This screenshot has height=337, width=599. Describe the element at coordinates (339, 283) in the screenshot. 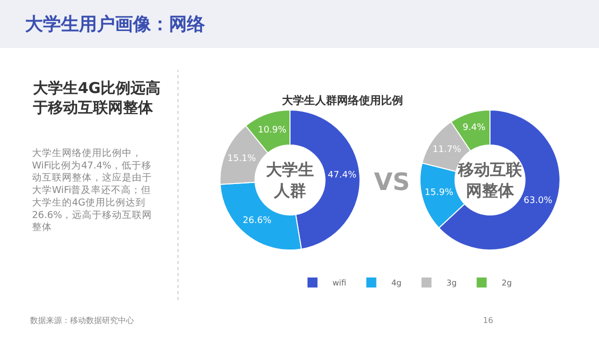

I see `legend-label: wifi` at that location.